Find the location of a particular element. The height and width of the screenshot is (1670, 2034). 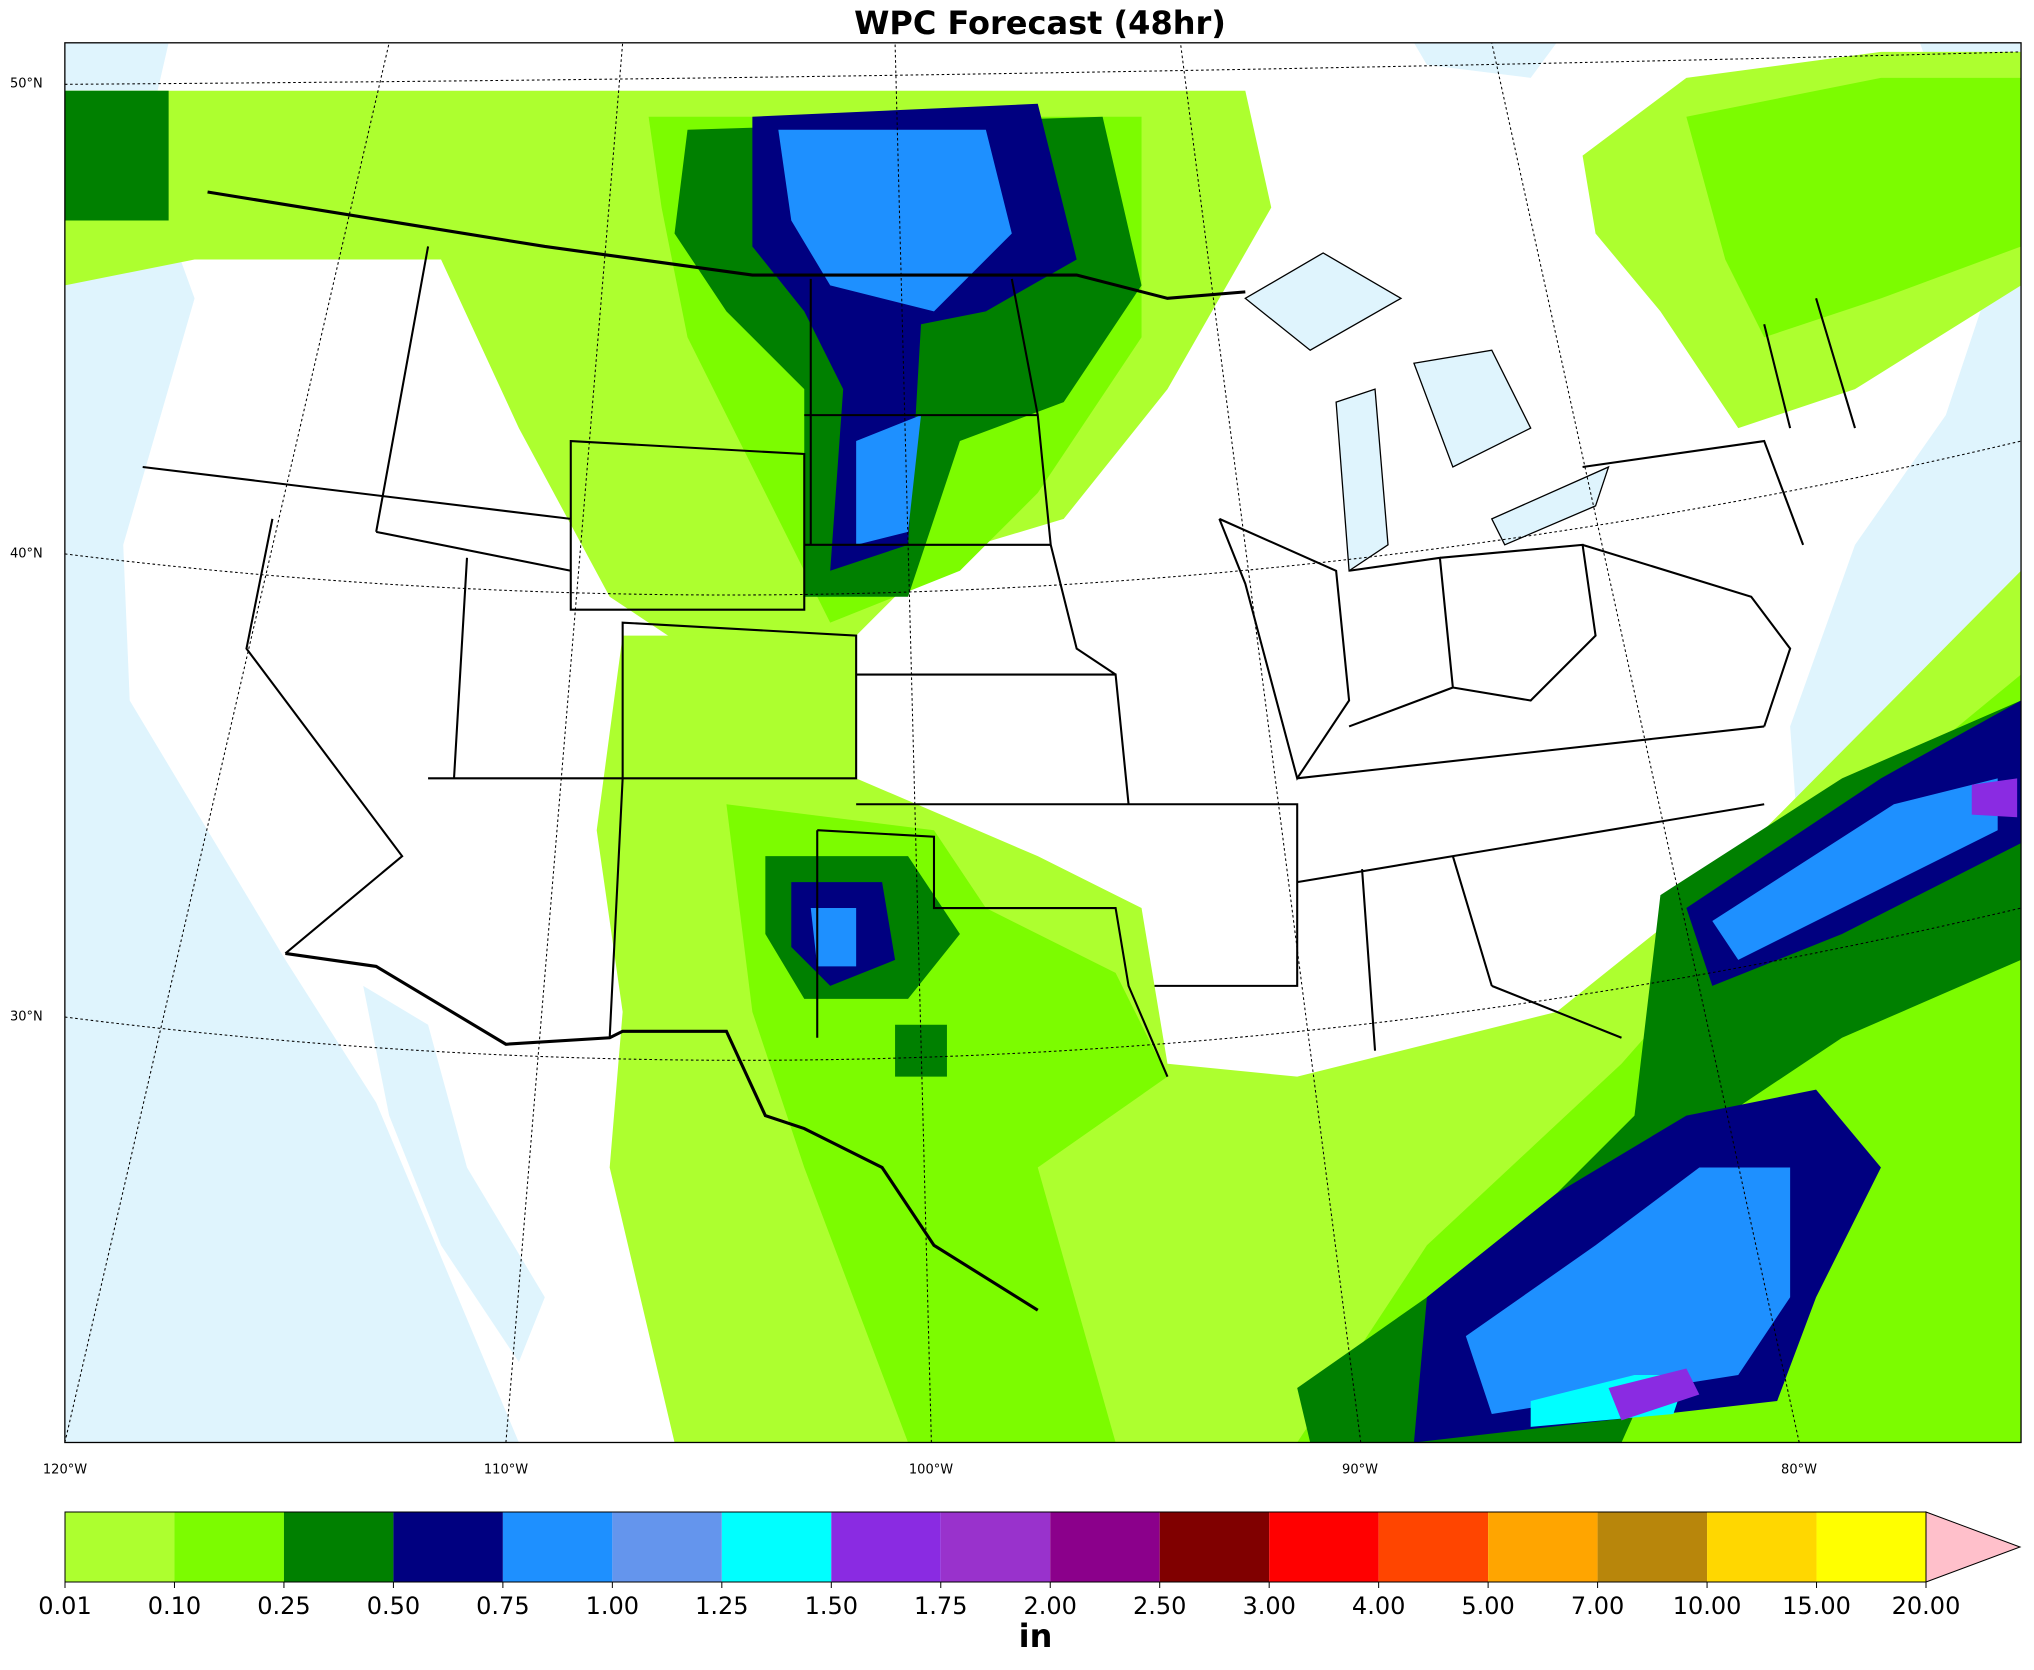

colorbar-extend is located at coordinates (1973, 1547).